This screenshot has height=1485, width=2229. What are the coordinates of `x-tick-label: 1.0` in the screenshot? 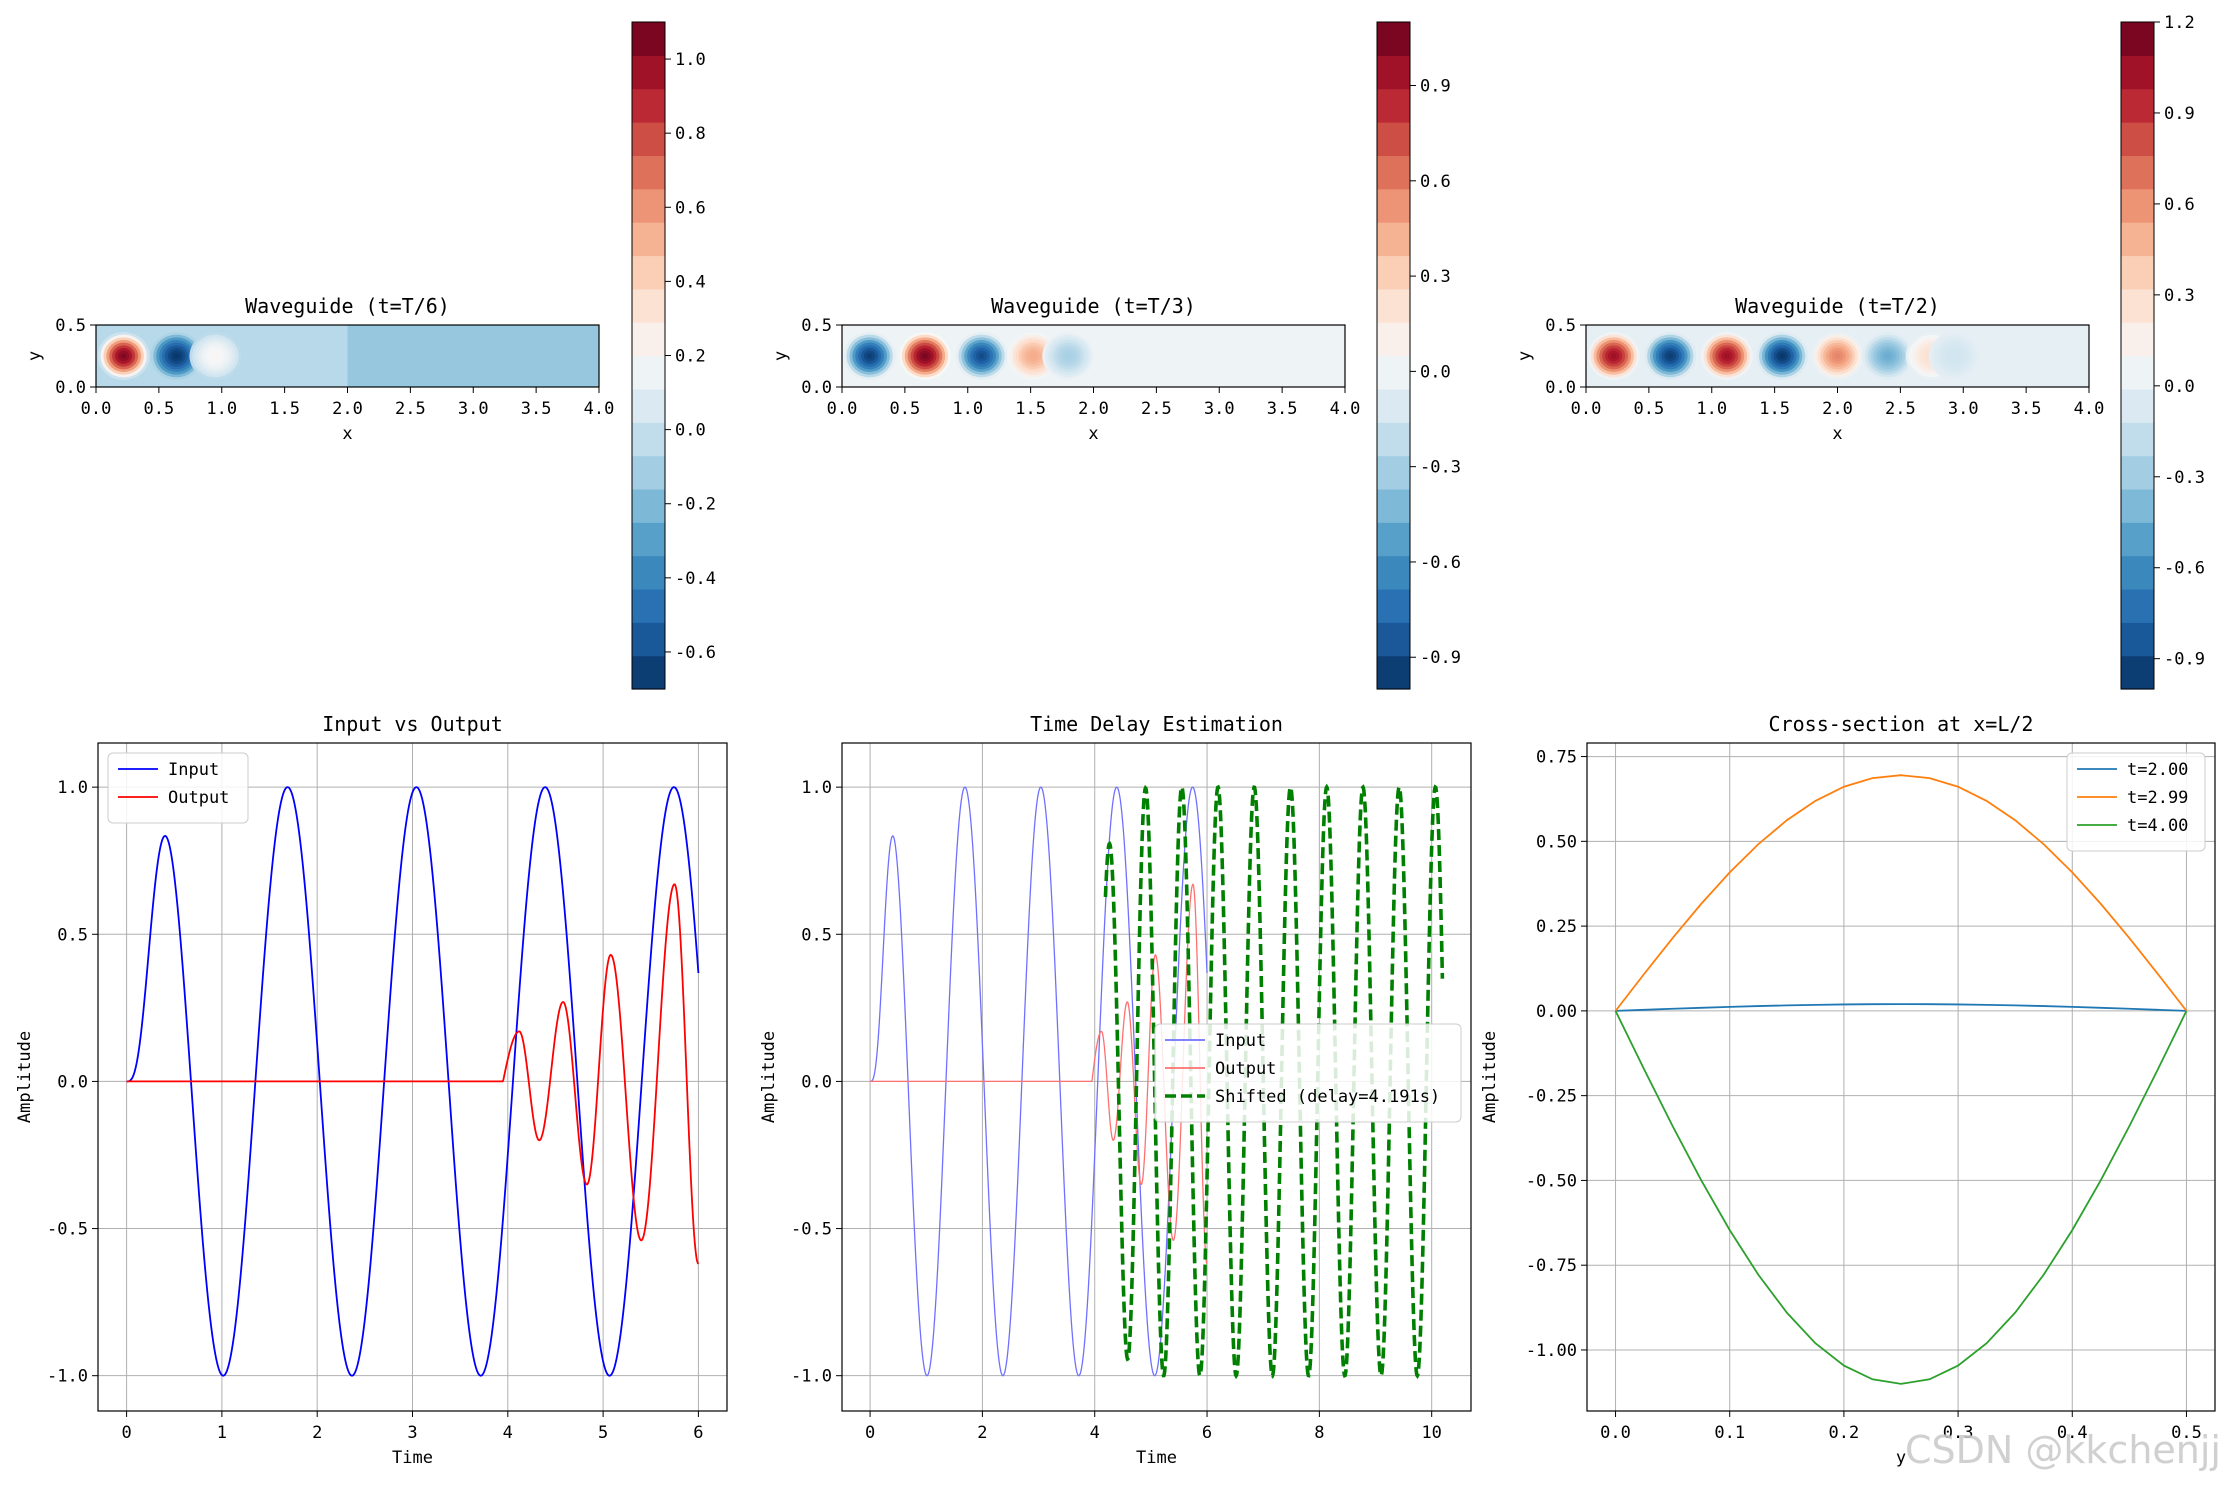 It's located at (967, 409).